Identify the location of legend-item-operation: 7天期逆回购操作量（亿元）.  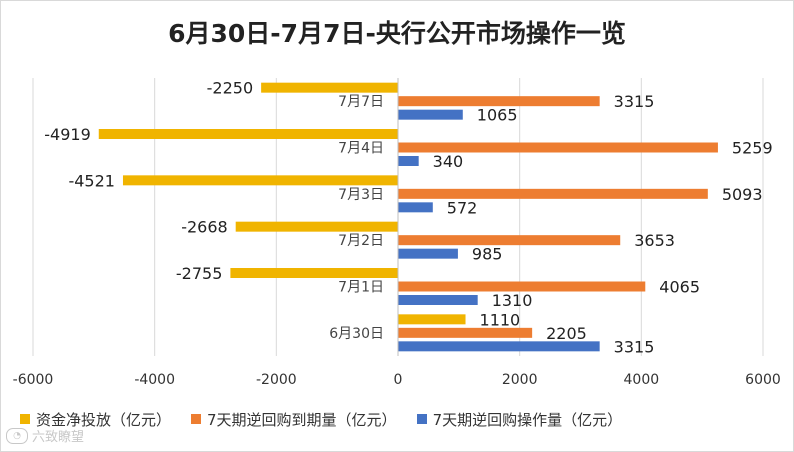
(519, 419).